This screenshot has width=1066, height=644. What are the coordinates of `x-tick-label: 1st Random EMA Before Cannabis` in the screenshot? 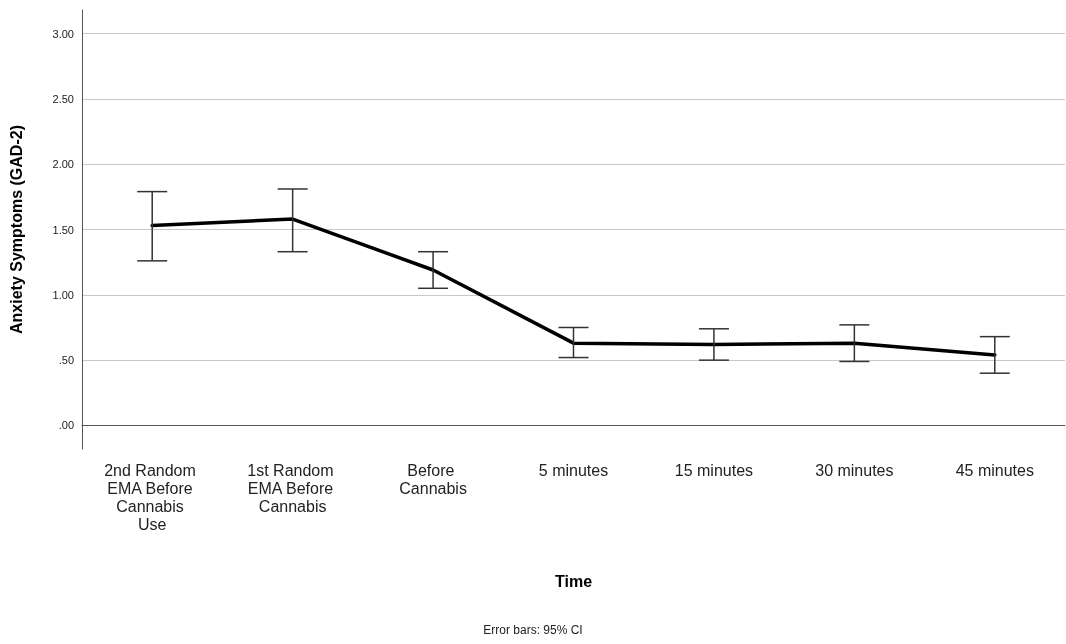 It's located at (292, 488).